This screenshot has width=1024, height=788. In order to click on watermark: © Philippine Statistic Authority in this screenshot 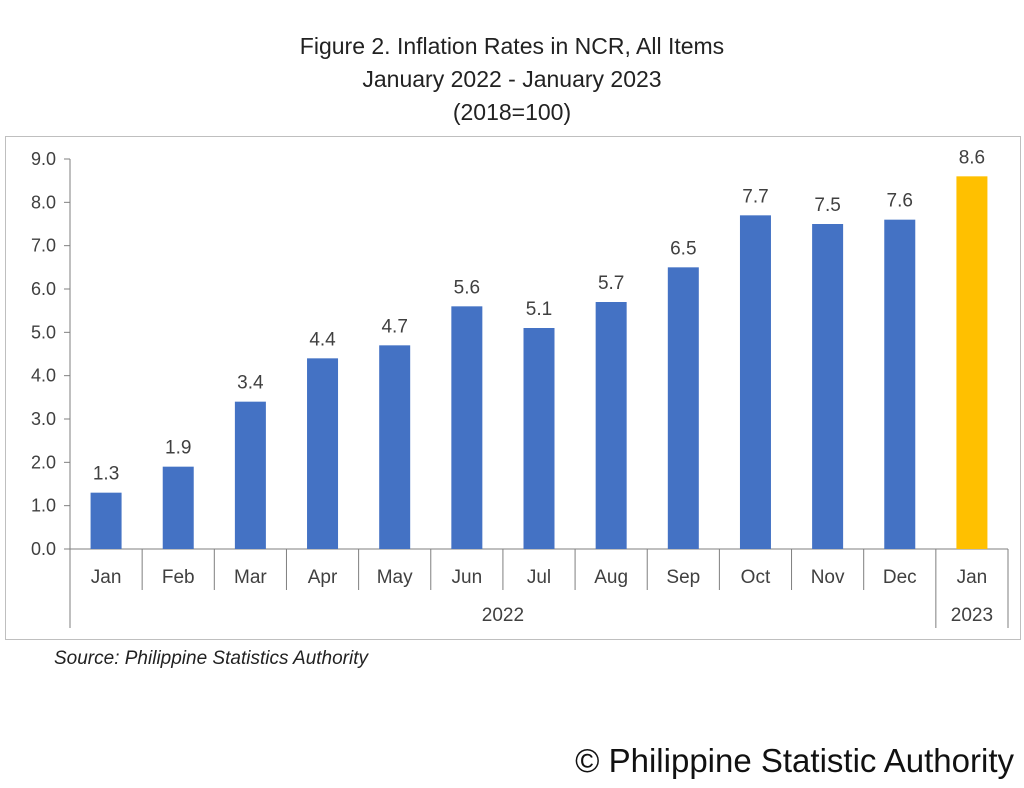, I will do `click(794, 760)`.